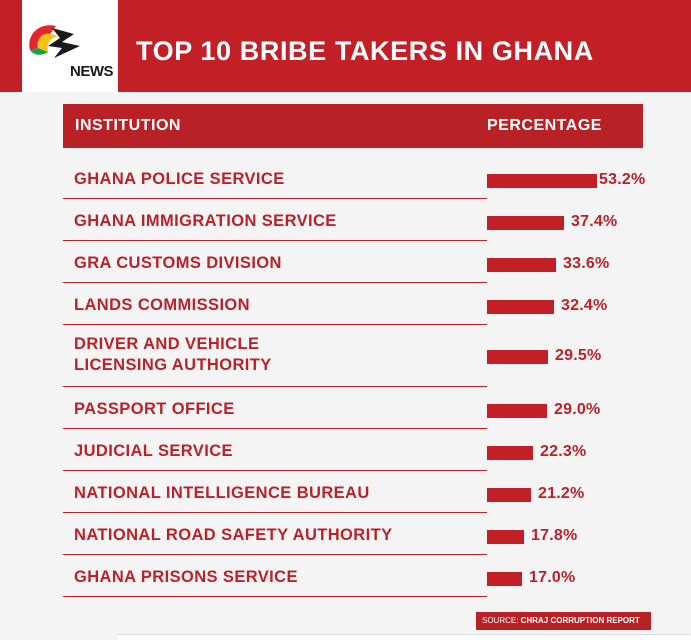 The width and height of the screenshot is (691, 640). What do you see at coordinates (353, 357) in the screenshot?
I see `table-row: DRIVER AND VEHICLE LICENSING AUTHORITY` at bounding box center [353, 357].